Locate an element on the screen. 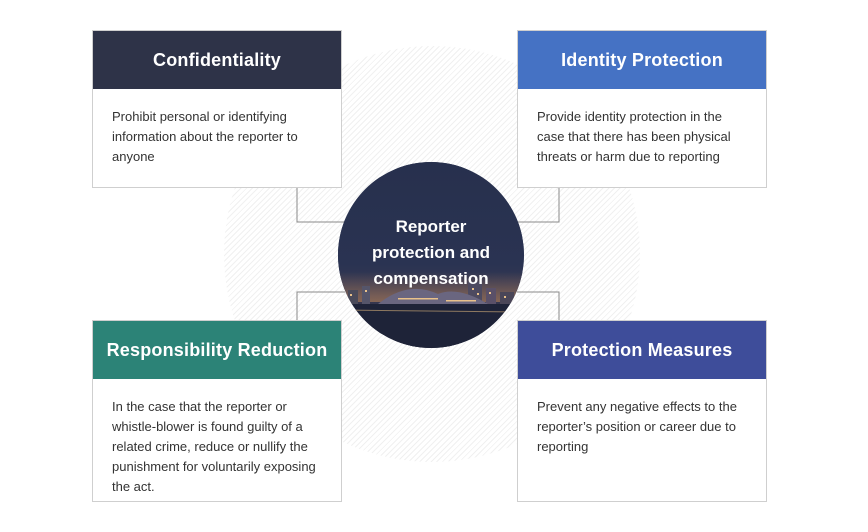 The width and height of the screenshot is (868, 532). card-protection-measures-title: Protection Measures is located at coordinates (642, 349).